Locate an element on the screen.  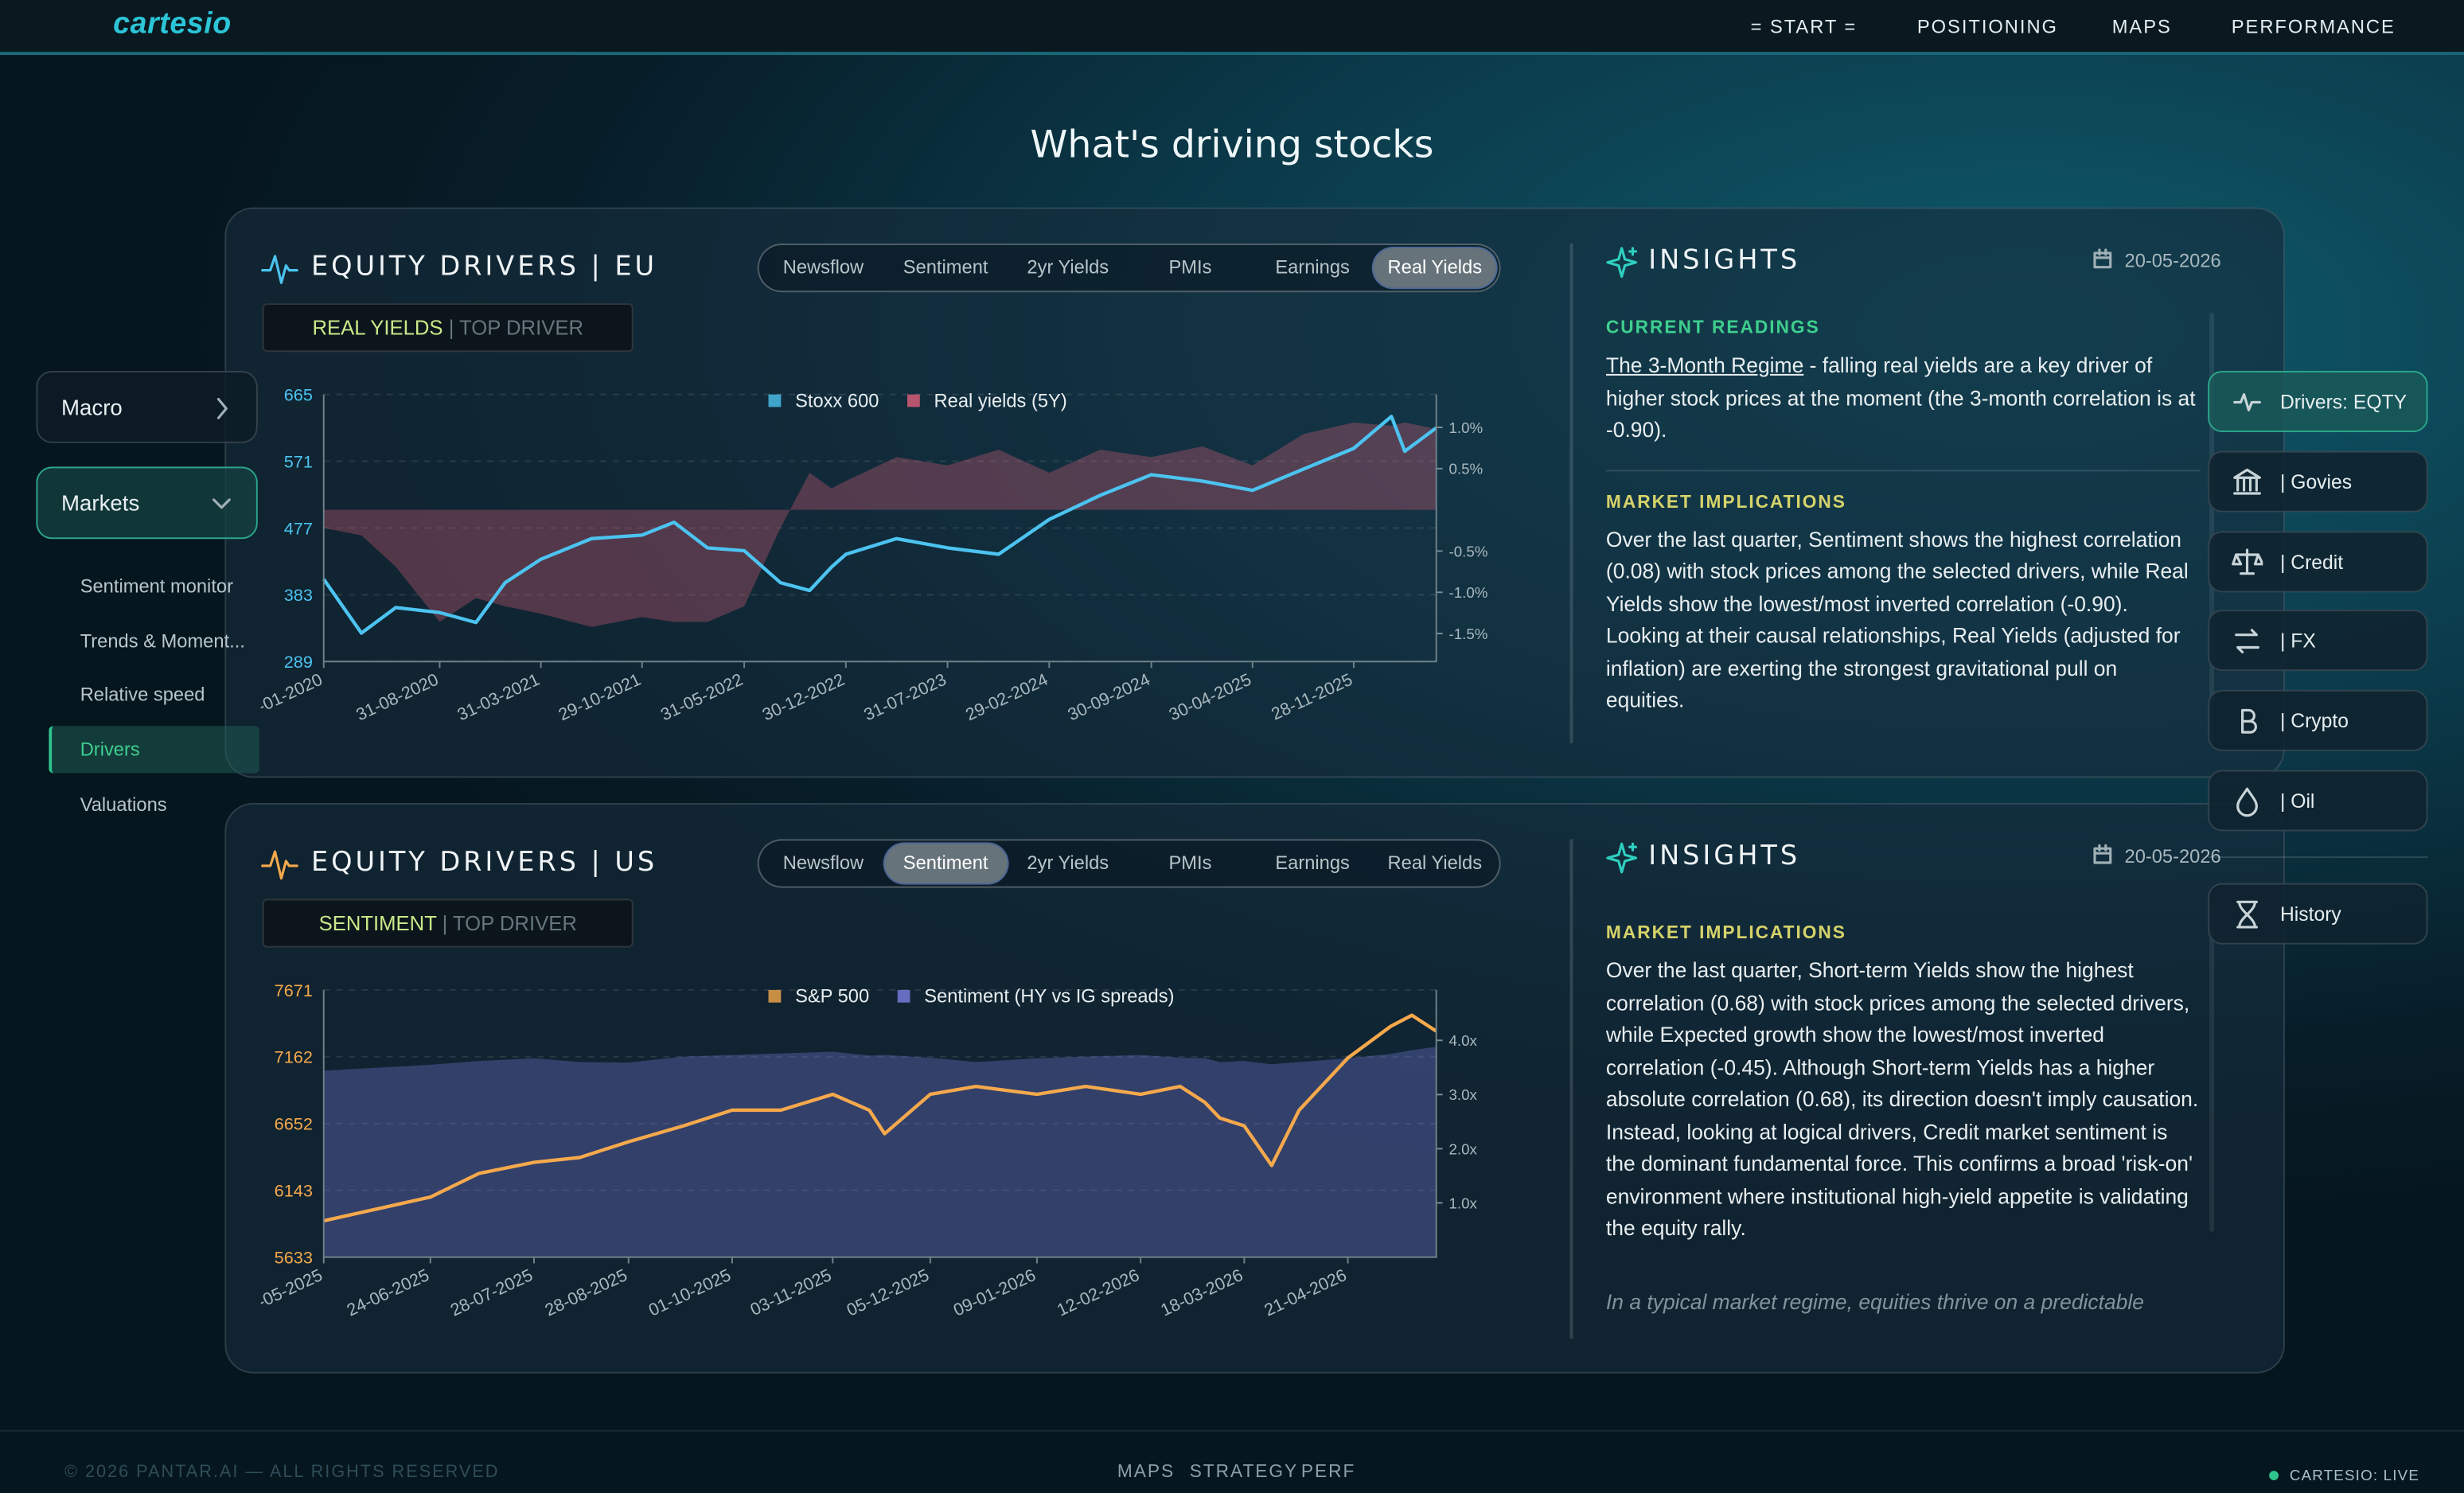
copyright: © 2026 PANTAR.AI — ALL RIGHTS RESERVED is located at coordinates (282, 1472).